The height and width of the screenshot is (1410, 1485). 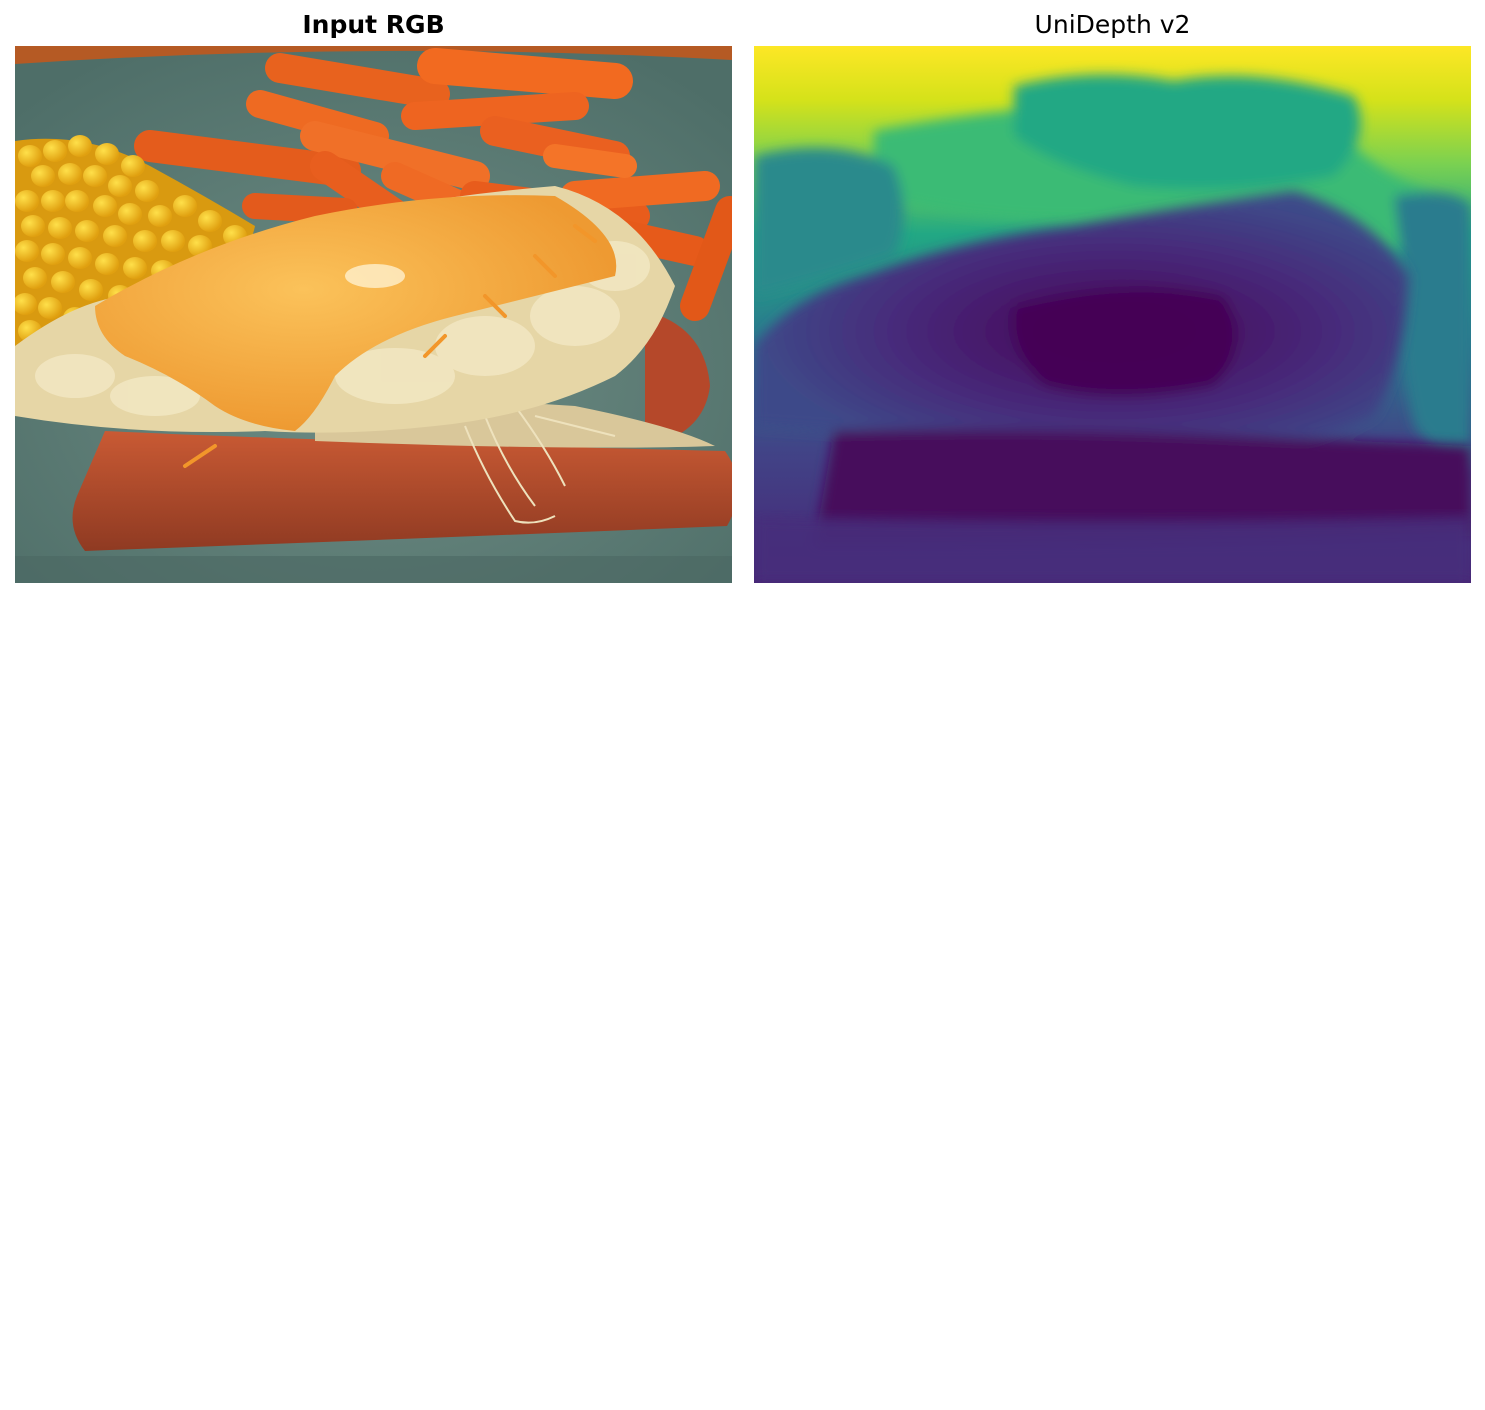 What do you see at coordinates (402, 491) in the screenshot?
I see `sausage` at bounding box center [402, 491].